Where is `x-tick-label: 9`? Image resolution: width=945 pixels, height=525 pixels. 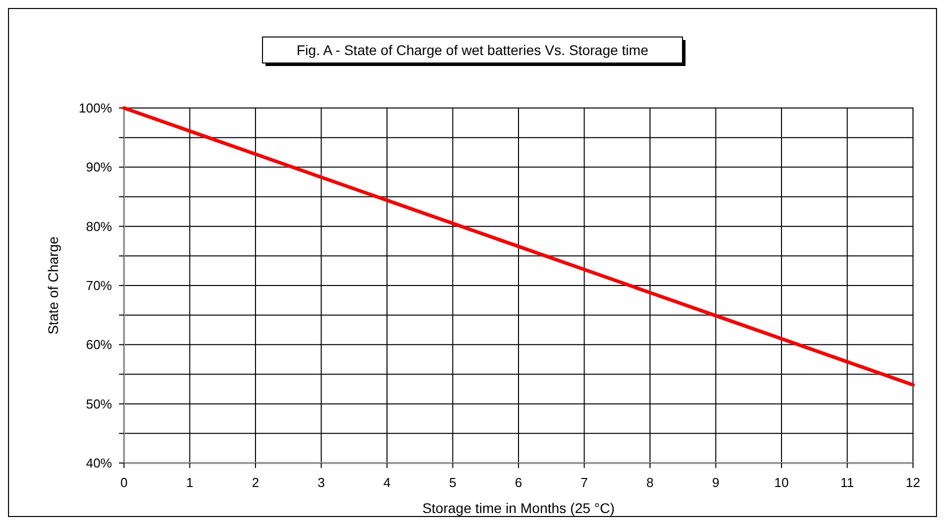
x-tick-label: 9 is located at coordinates (716, 482).